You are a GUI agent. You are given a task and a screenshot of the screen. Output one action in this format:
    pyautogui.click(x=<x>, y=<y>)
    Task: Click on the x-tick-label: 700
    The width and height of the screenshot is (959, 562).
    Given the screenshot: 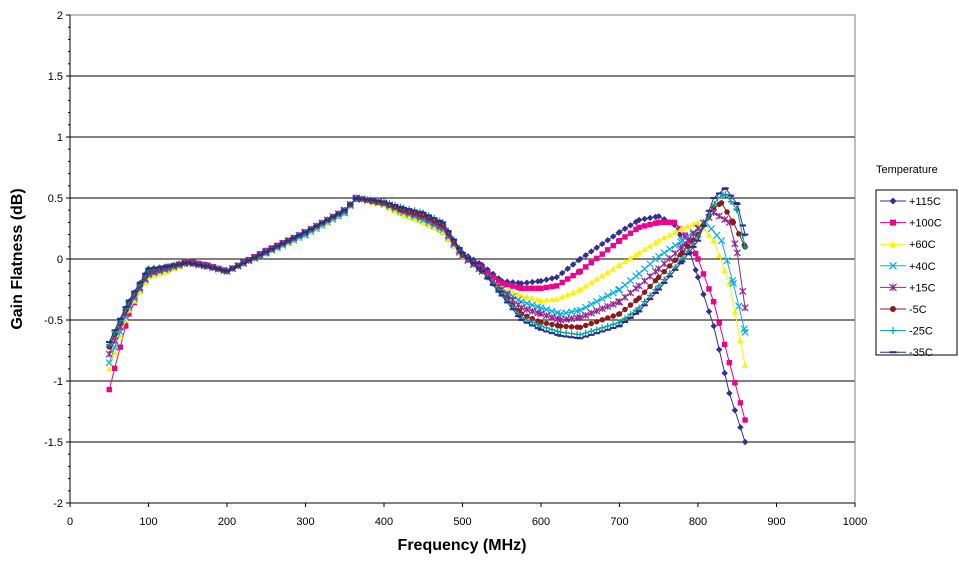 What is the action you would take?
    pyautogui.click(x=619, y=522)
    